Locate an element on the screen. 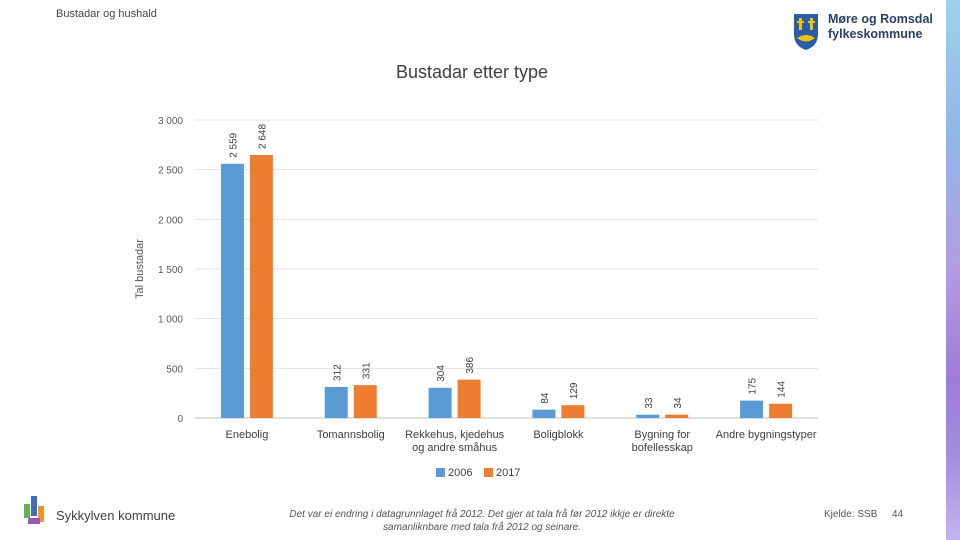 This screenshot has width=960, height=540. chart-title: Bustadar etter type is located at coordinates (472, 72).